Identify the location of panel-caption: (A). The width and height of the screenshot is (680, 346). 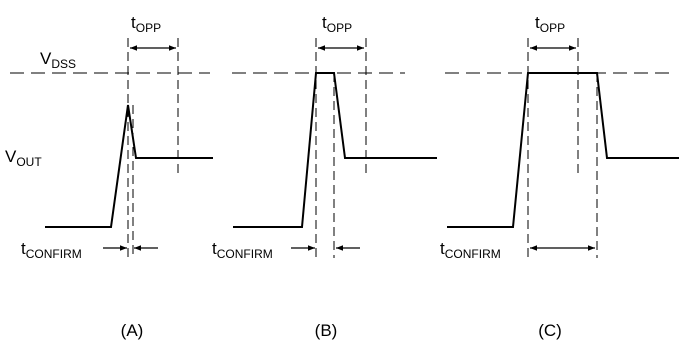
(132, 330).